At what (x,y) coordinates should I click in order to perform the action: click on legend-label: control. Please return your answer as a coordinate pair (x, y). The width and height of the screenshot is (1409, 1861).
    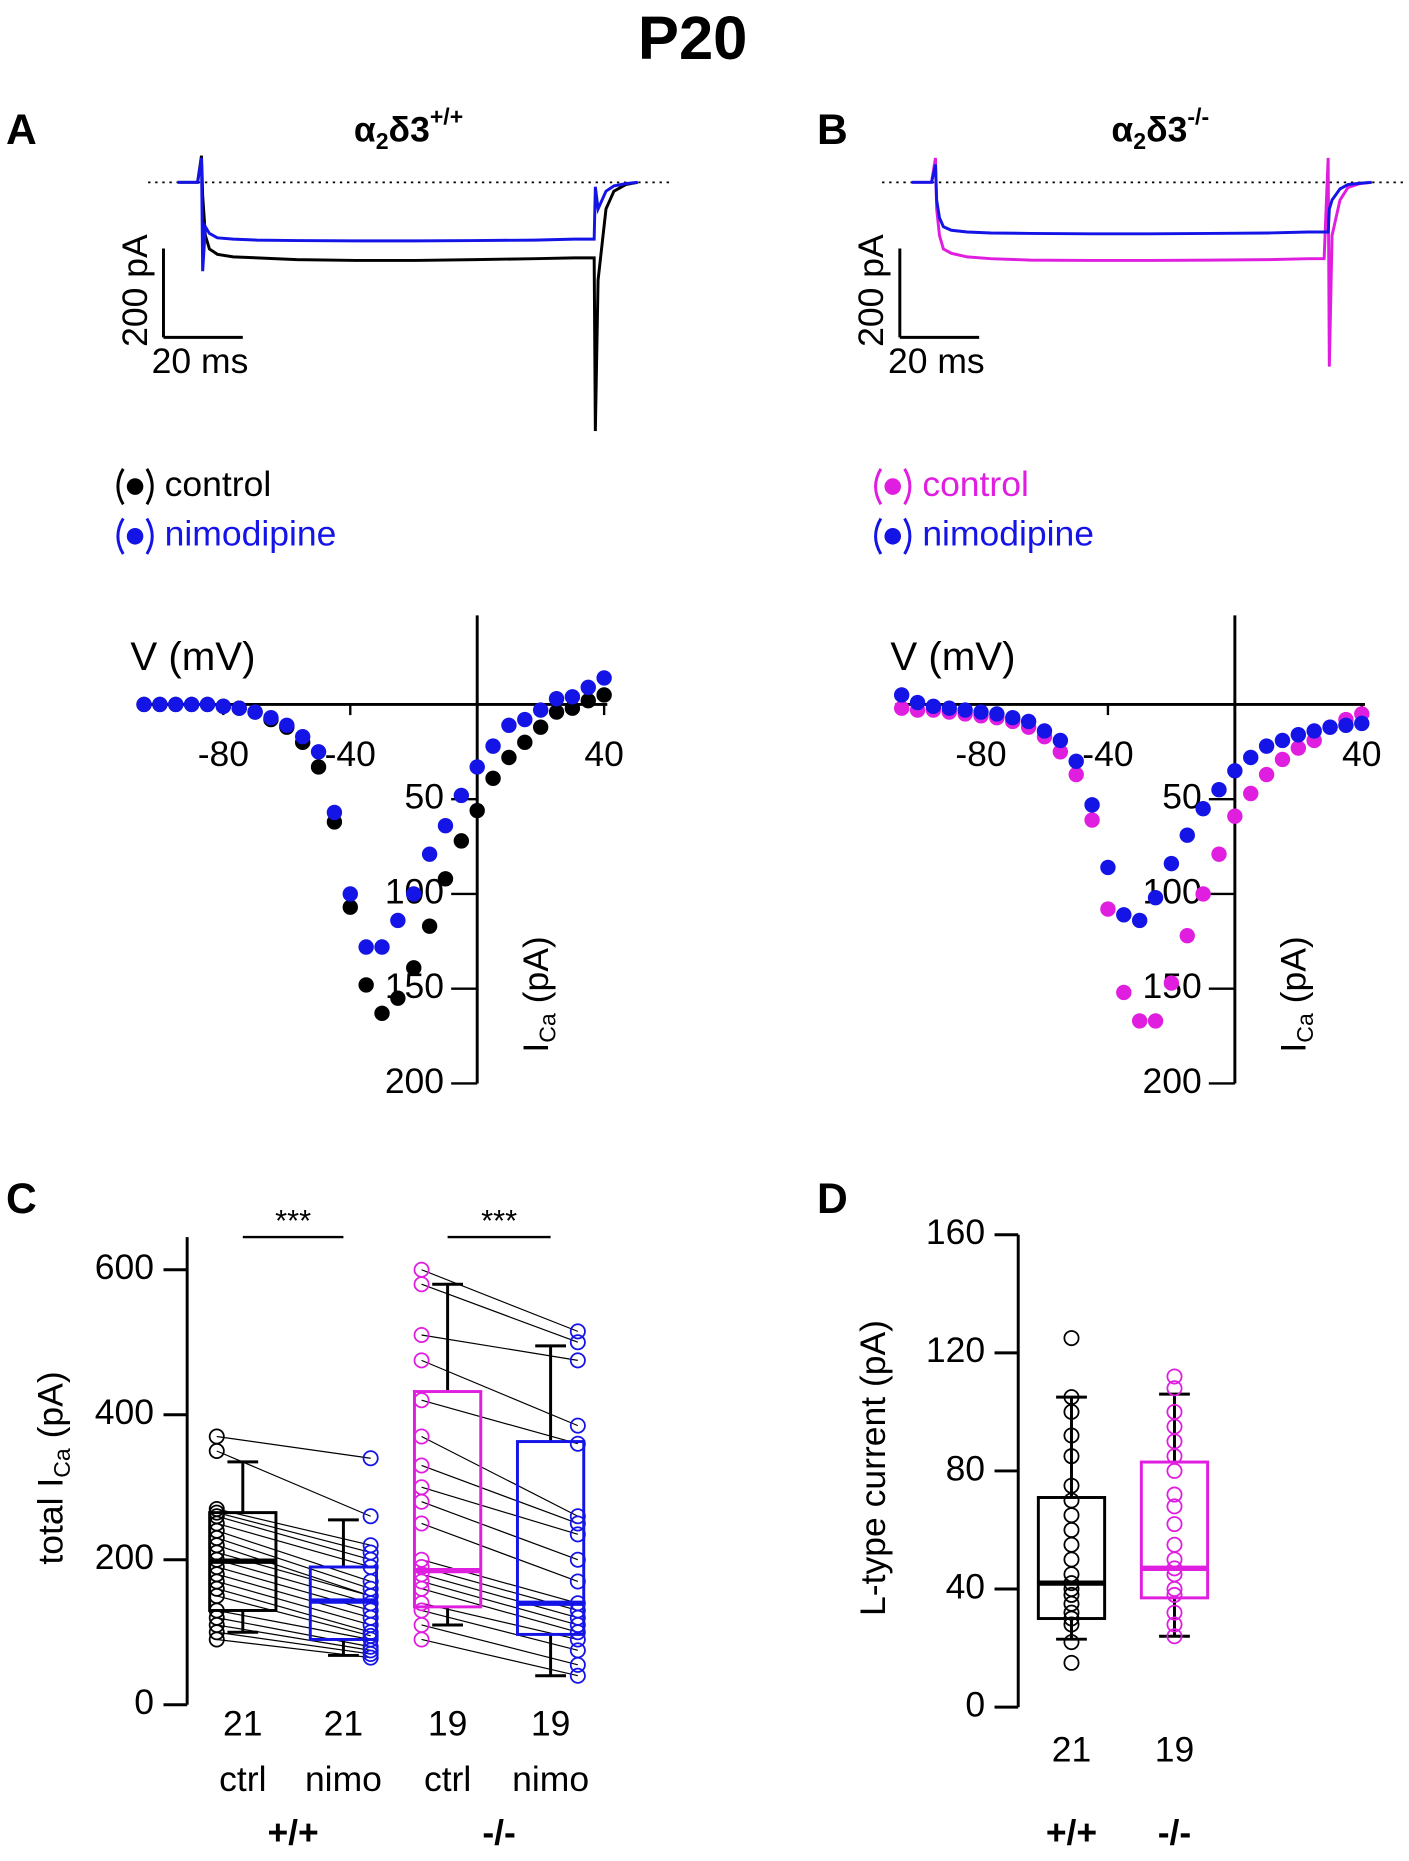
    Looking at the image, I should click on (218, 484).